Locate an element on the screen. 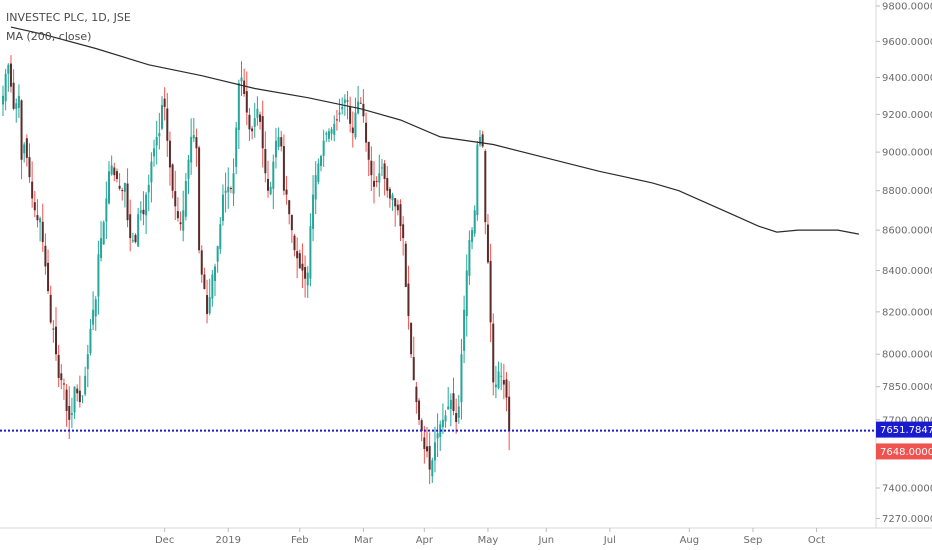 The image size is (932, 550). time-tick-label: May is located at coordinates (488, 540).